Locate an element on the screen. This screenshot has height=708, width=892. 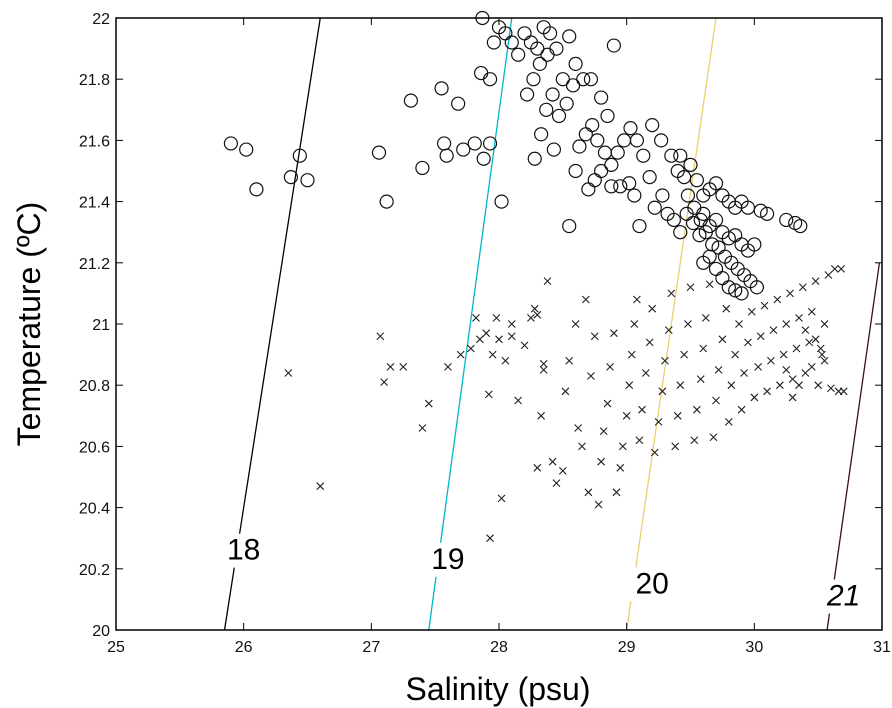
y-tick-label: 20.8 is located at coordinates (94, 386).